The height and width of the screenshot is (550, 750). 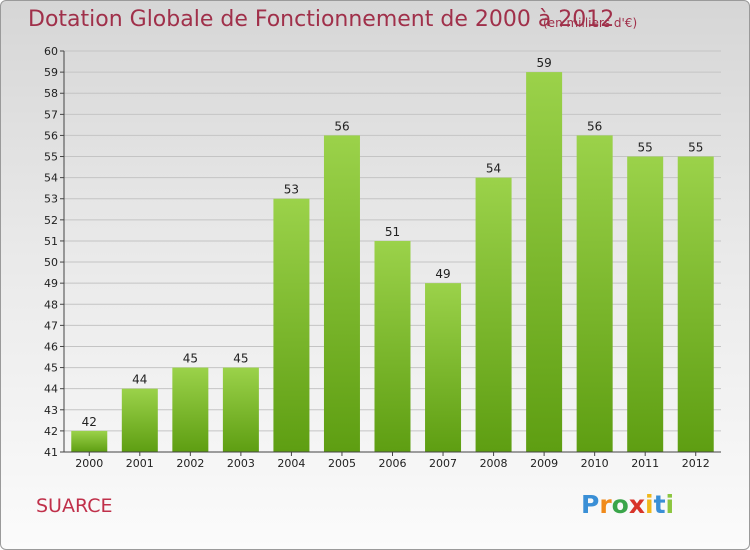 I want to click on x-tick-label: 2012, so click(x=696, y=463).